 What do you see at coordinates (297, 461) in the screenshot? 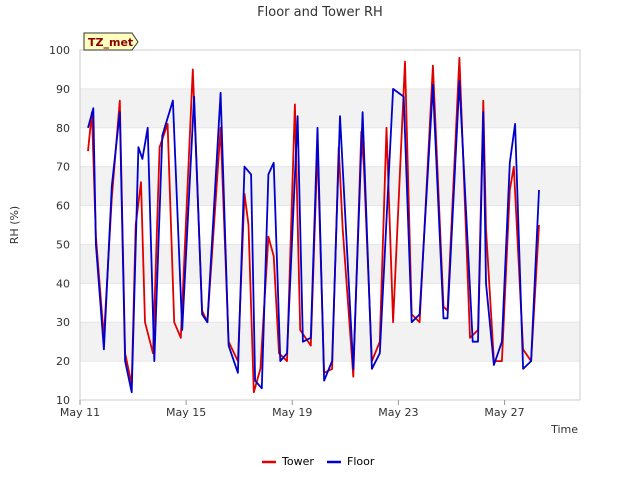
I see `legend-label-tower: Tower` at bounding box center [297, 461].